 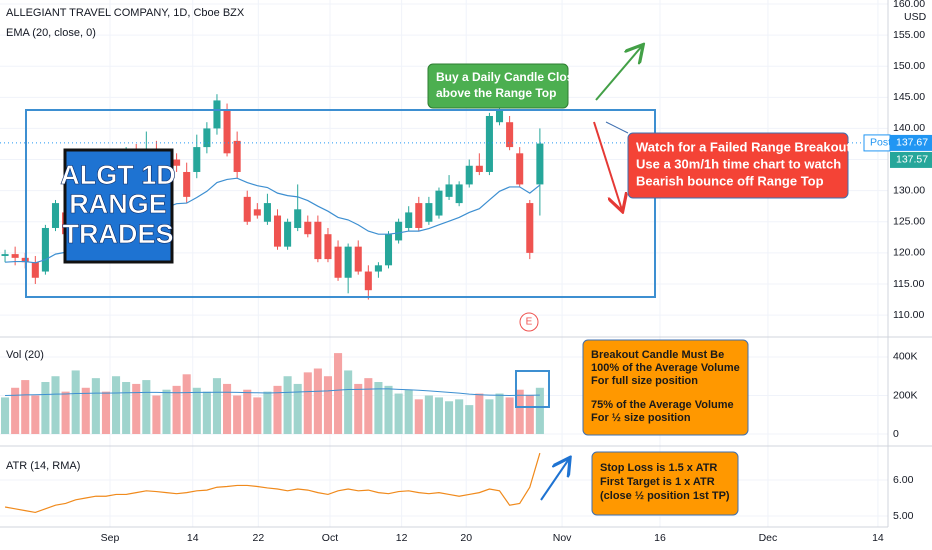 I want to click on volume-note: For full size position, so click(x=644, y=381).